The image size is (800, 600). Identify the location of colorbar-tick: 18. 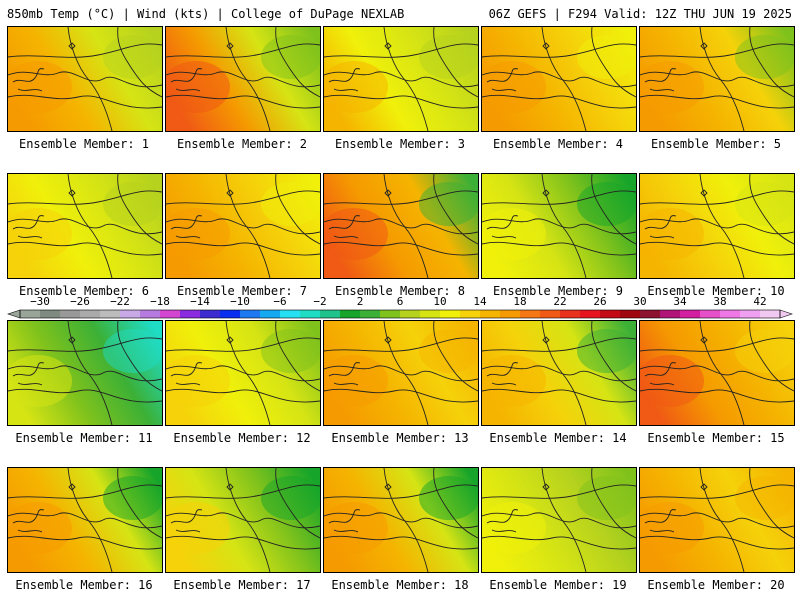
(520, 301).